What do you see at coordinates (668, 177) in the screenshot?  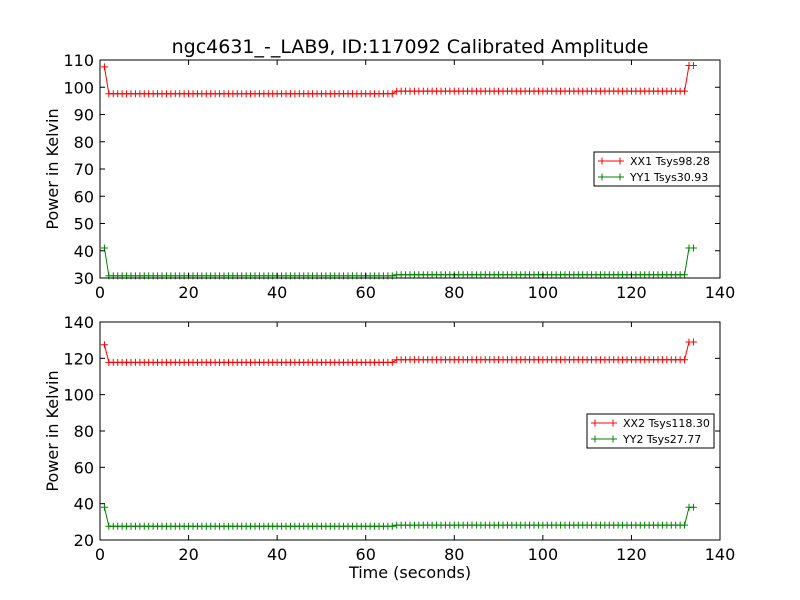 I see `legend-label: YY1 Tsys30.93` at bounding box center [668, 177].